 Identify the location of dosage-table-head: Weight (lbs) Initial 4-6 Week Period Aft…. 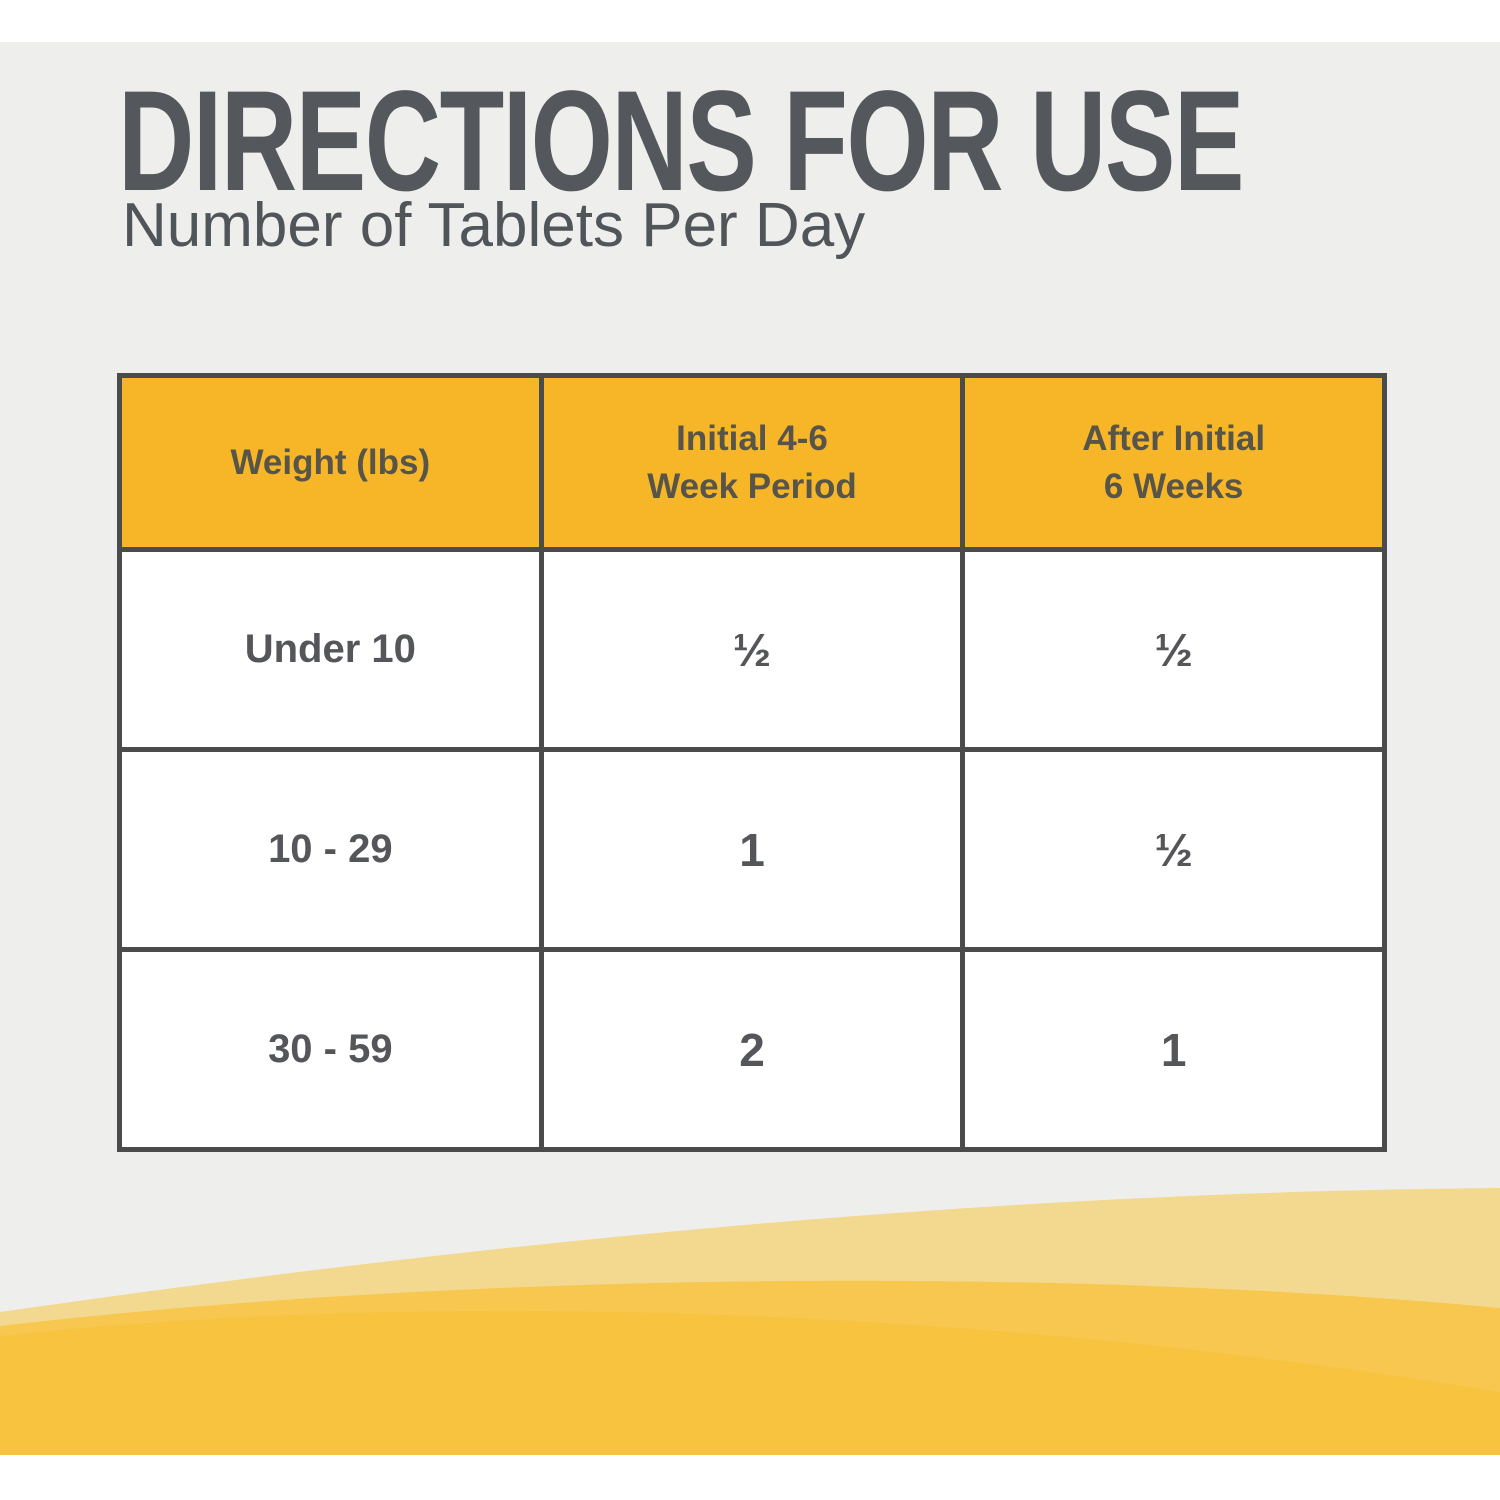
(752, 462).